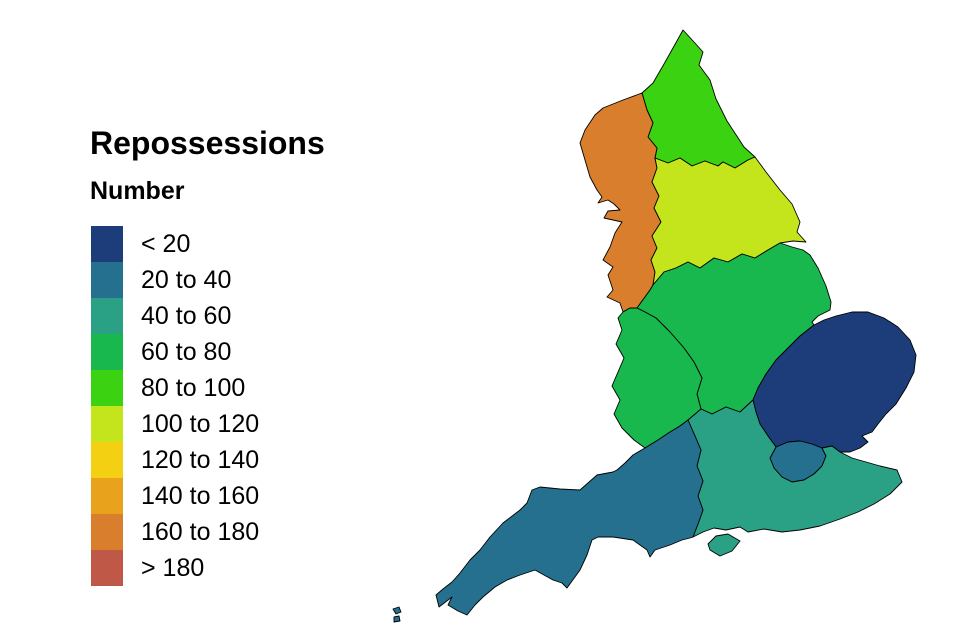 This screenshot has height=640, width=960. What do you see at coordinates (186, 316) in the screenshot?
I see `legend-label: 40 to 60` at bounding box center [186, 316].